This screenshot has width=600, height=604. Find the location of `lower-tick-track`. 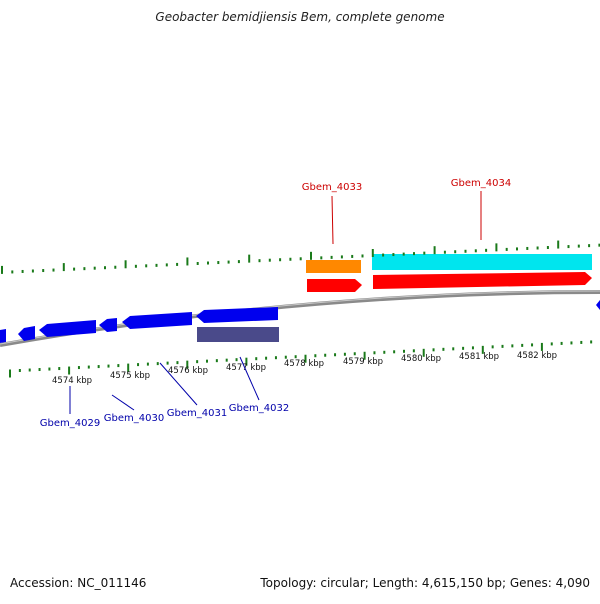

lower-tick-track is located at coordinates (301, 359).